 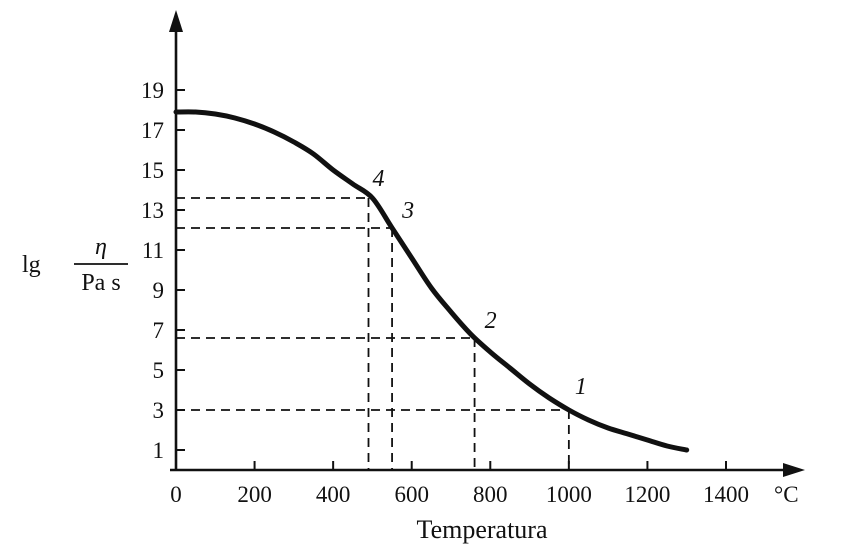 What do you see at coordinates (159, 410) in the screenshot?
I see `y-tick-label: 3` at bounding box center [159, 410].